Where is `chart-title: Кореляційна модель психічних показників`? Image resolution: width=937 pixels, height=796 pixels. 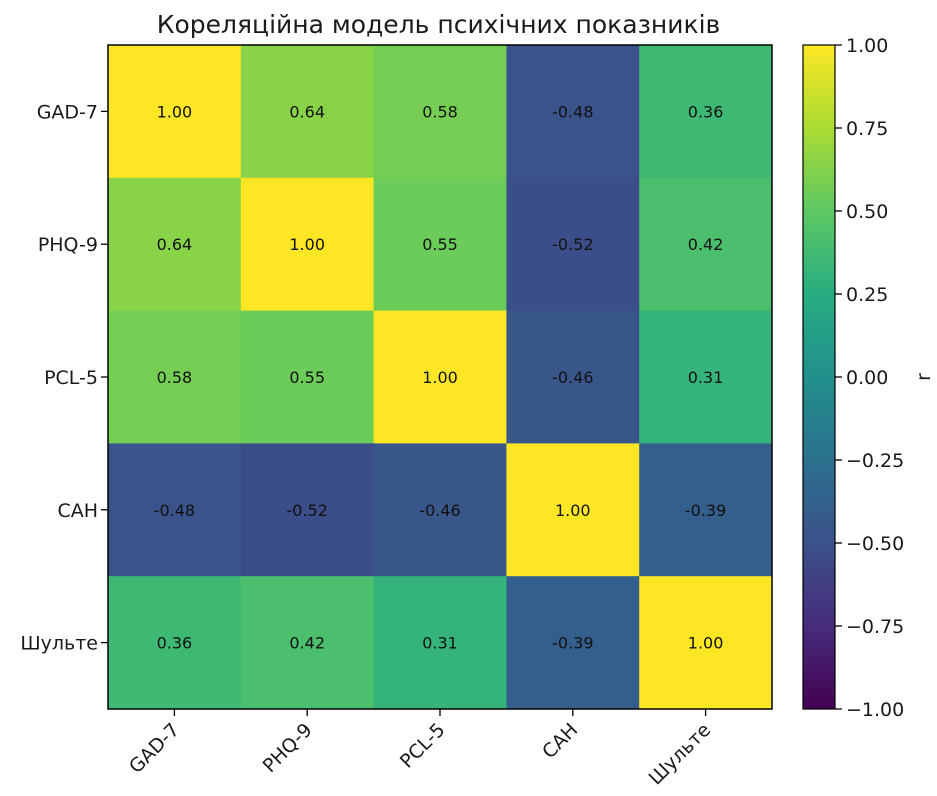
chart-title: Кореляційна модель психічних показників is located at coordinates (438, 24).